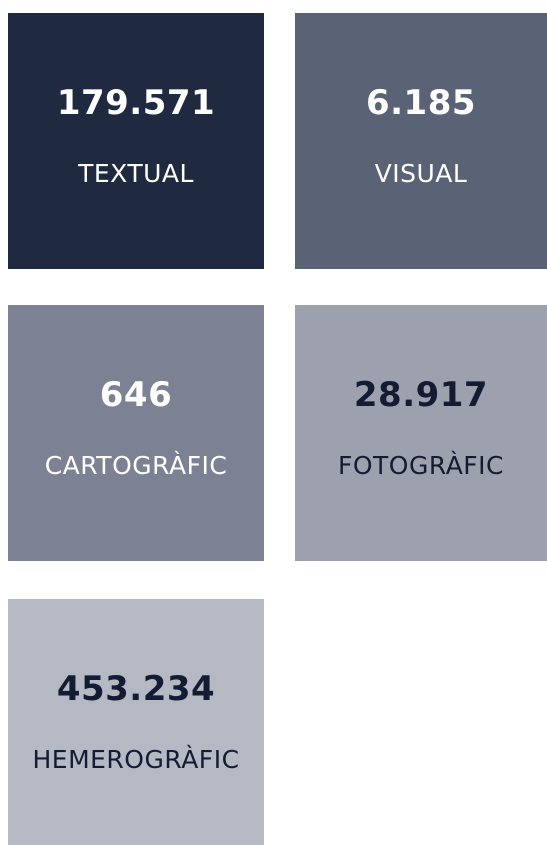 Image resolution: width=547 pixels, height=845 pixels. Describe the element at coordinates (136, 433) in the screenshot. I see `tile: 646 CARTOGRÀFIC` at that location.